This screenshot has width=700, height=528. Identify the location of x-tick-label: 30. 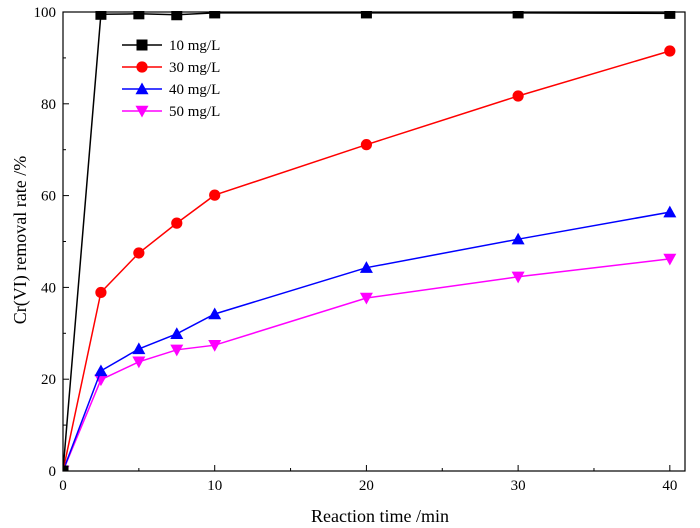
(518, 486).